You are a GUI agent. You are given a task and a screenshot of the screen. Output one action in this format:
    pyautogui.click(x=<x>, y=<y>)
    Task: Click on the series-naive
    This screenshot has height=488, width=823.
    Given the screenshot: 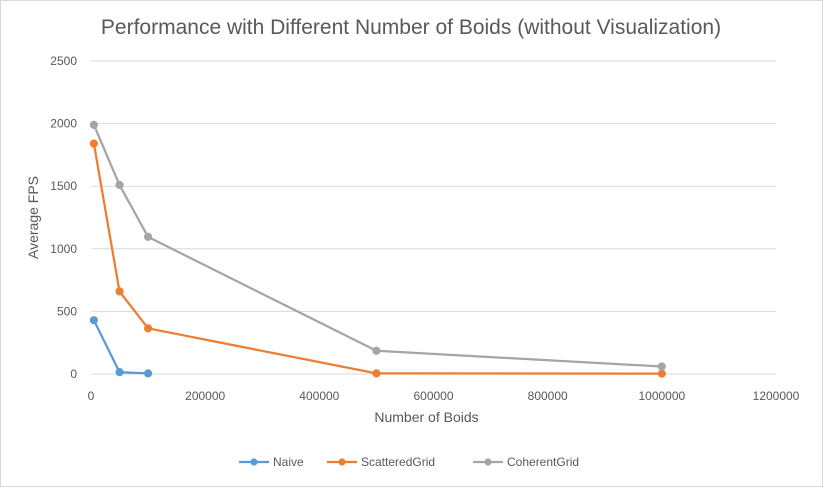 What is the action you would take?
    pyautogui.click(x=121, y=347)
    